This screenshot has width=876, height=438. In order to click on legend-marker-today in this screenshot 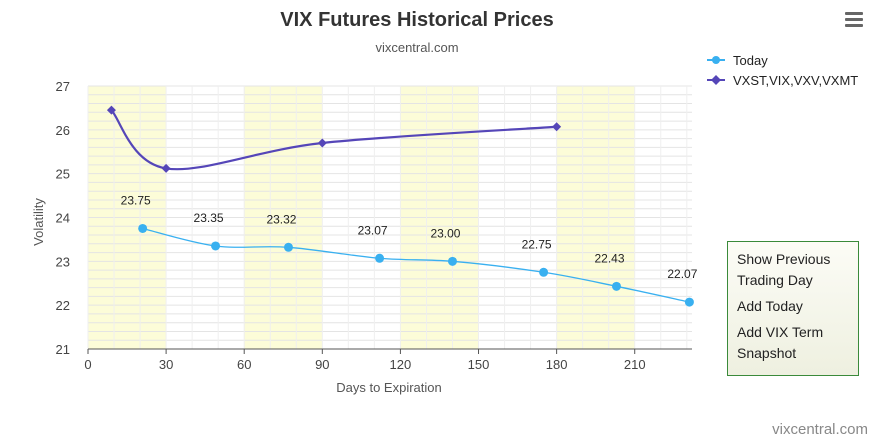, I will do `click(716, 60)`.